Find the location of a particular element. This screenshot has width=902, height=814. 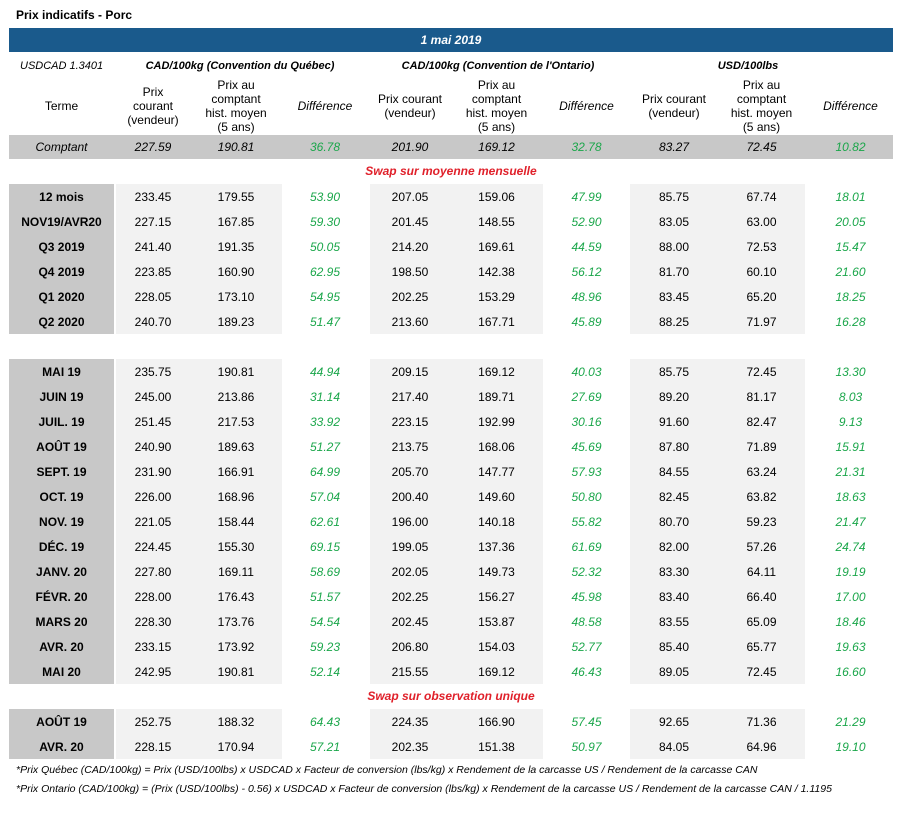

group-header: USD/100lbs is located at coordinates (748, 66).